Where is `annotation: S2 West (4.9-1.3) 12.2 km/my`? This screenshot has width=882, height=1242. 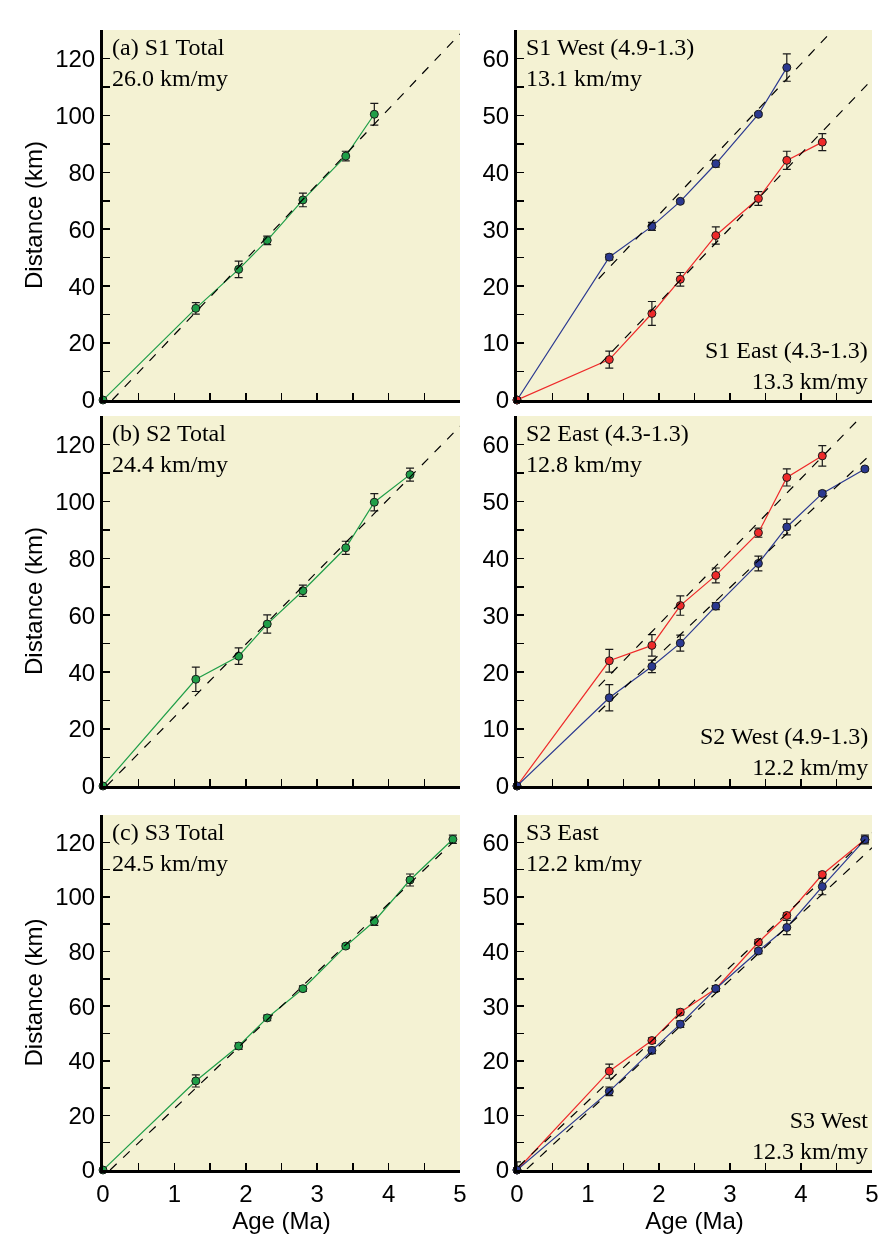 annotation: S2 West (4.9-1.3) 12.2 km/my is located at coordinates (784, 752).